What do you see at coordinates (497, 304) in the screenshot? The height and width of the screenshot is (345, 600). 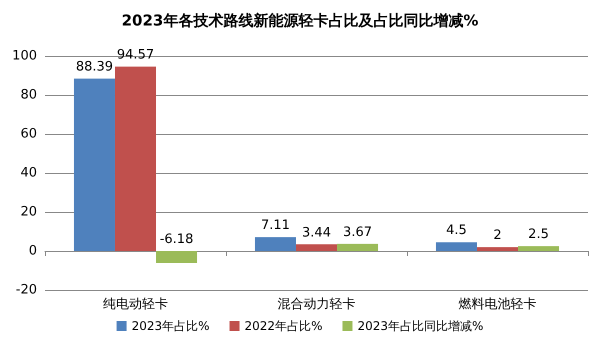 I see `x-tick-label: 燃料电池轻卡` at bounding box center [497, 304].